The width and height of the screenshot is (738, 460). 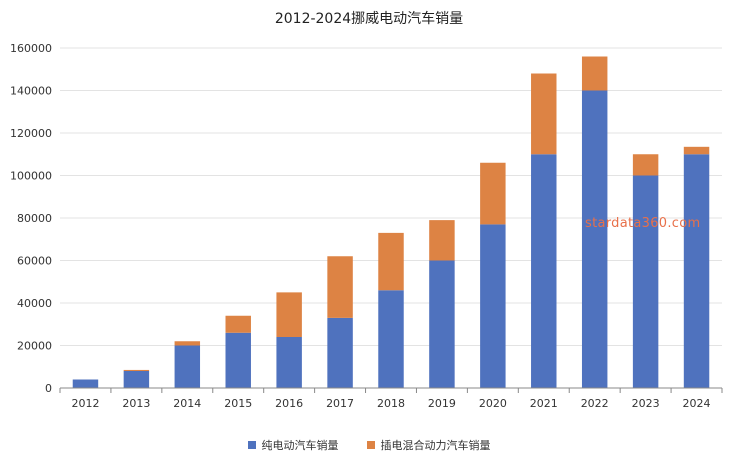 I want to click on bar-phev-2020, so click(x=493, y=193).